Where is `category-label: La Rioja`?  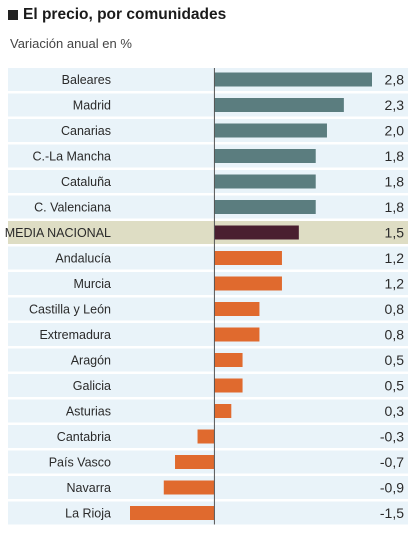
category-label: La Rioja is located at coordinates (88, 514).